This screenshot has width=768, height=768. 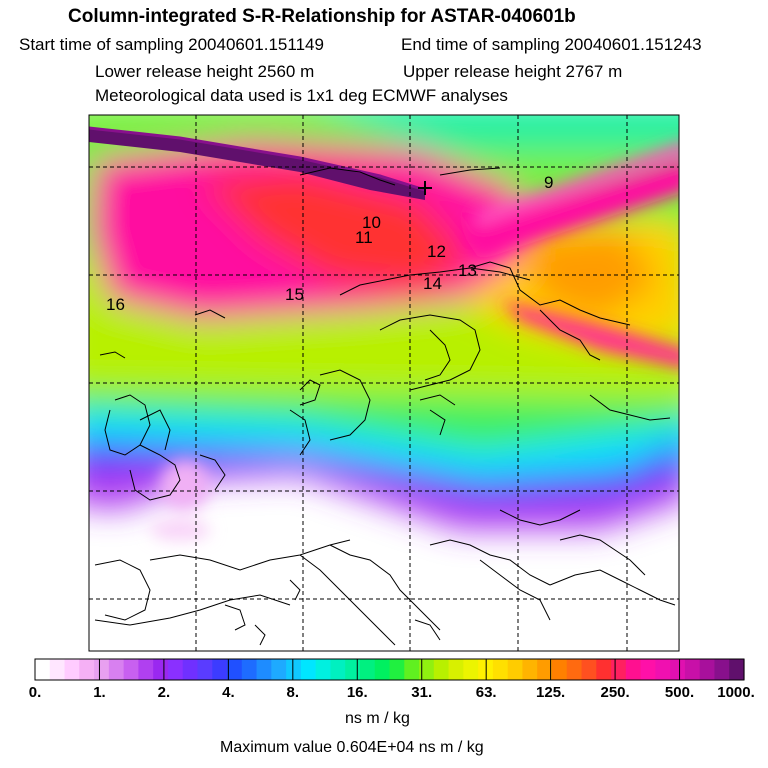 What do you see at coordinates (294, 294) in the screenshot?
I see `contour-label-15: 15` at bounding box center [294, 294].